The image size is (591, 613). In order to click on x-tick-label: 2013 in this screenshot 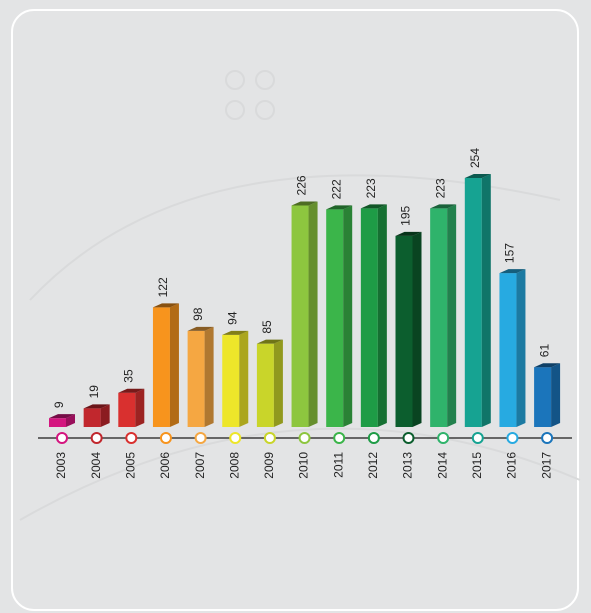, I will do `click(408, 465)`.